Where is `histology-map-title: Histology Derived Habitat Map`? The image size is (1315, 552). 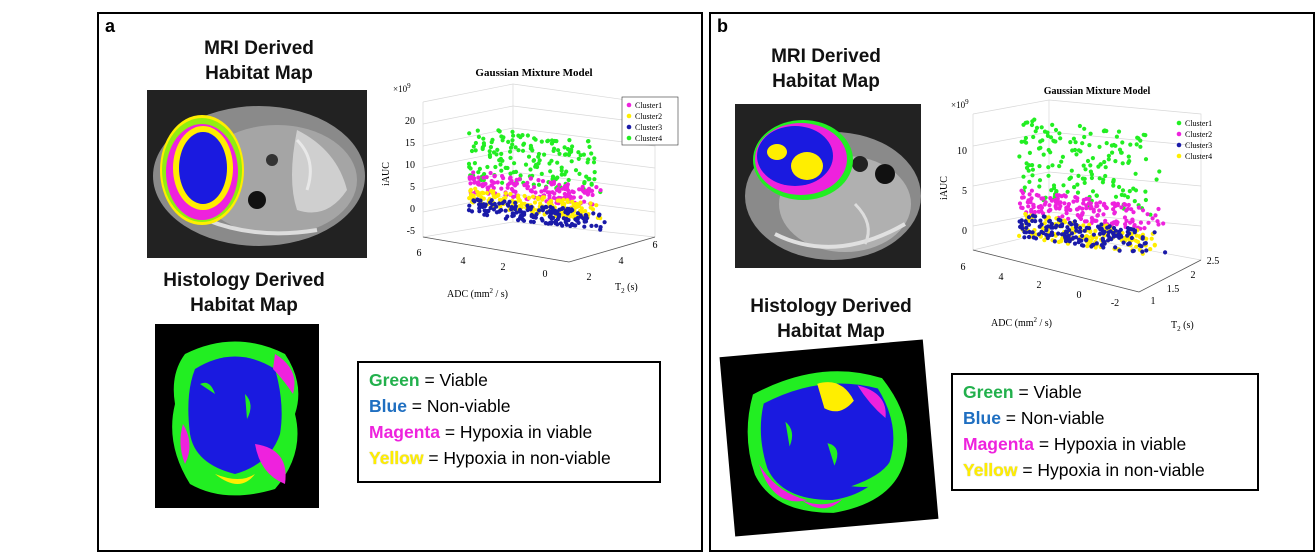
histology-map-title: Histology Derived Habitat Map is located at coordinates (244, 293).